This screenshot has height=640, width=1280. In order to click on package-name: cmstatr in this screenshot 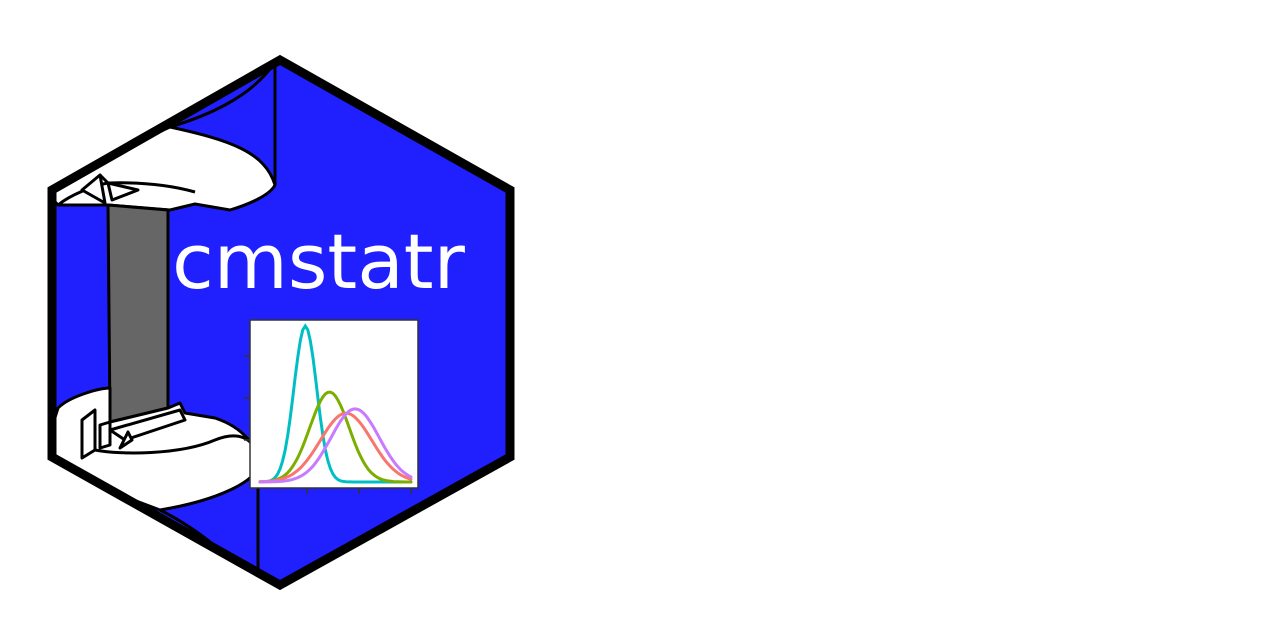, I will do `click(319, 261)`.